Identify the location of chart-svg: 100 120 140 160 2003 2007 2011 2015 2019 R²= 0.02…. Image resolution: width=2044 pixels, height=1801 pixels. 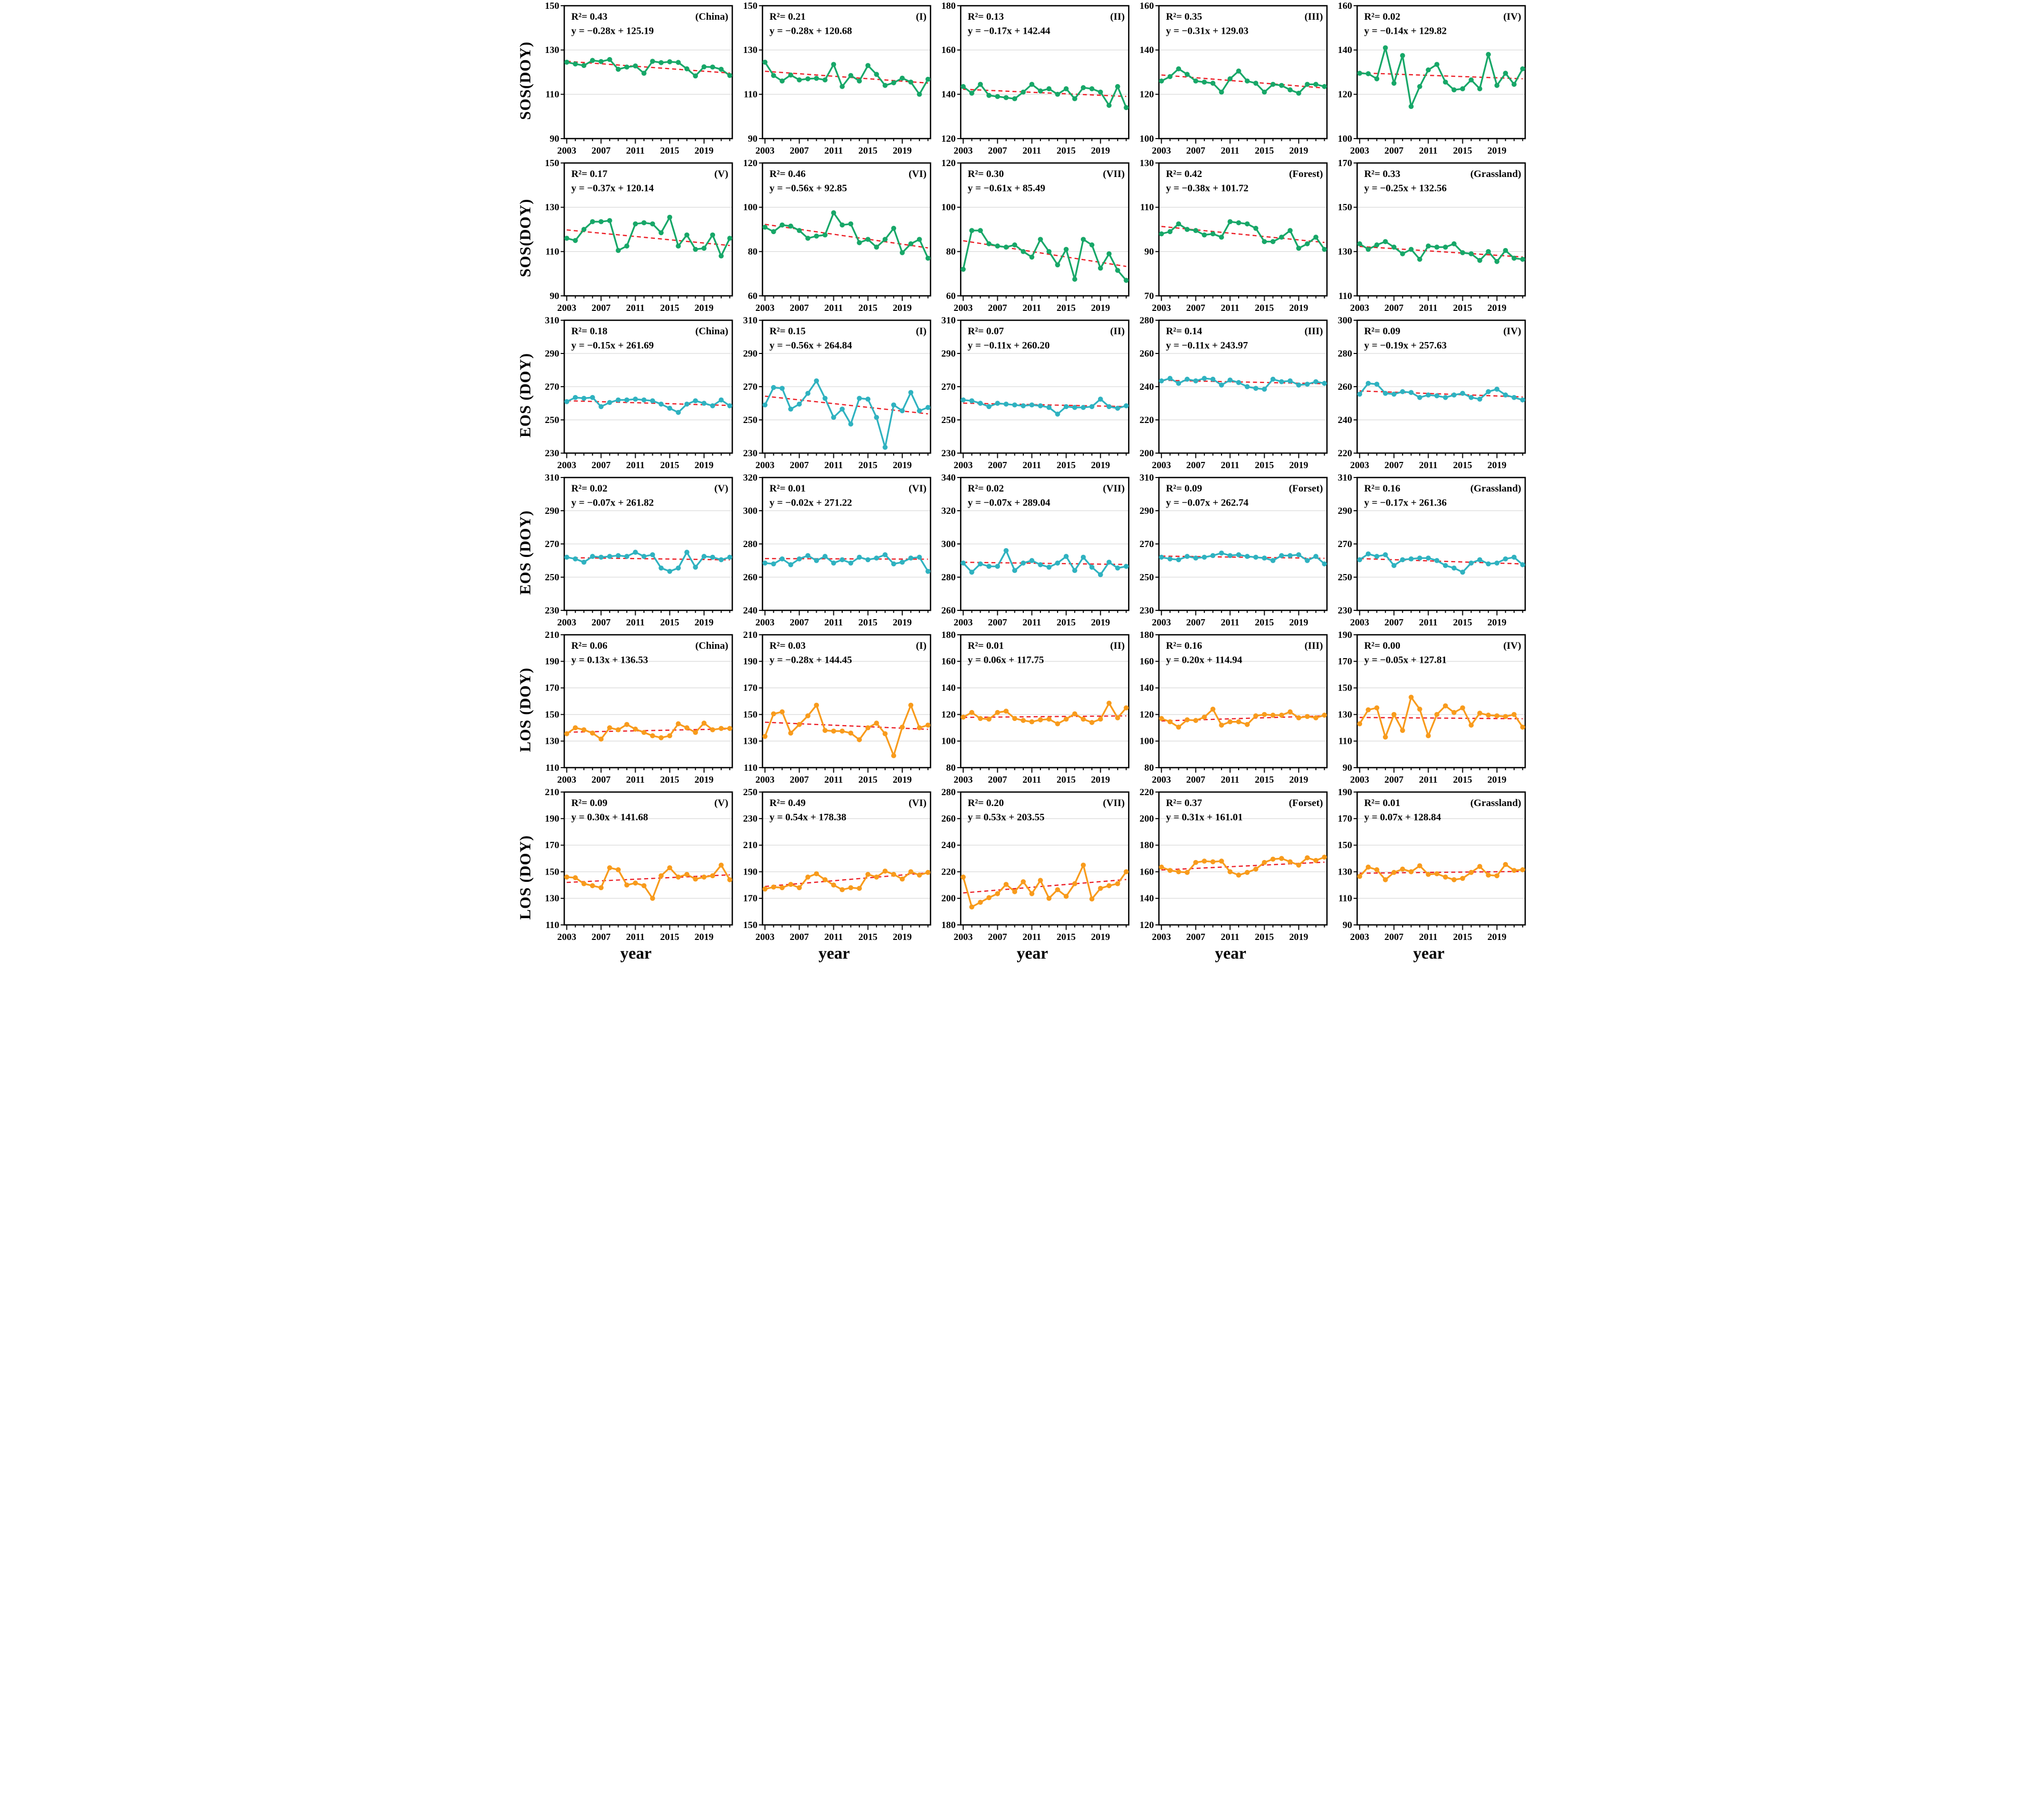
(1432, 79).